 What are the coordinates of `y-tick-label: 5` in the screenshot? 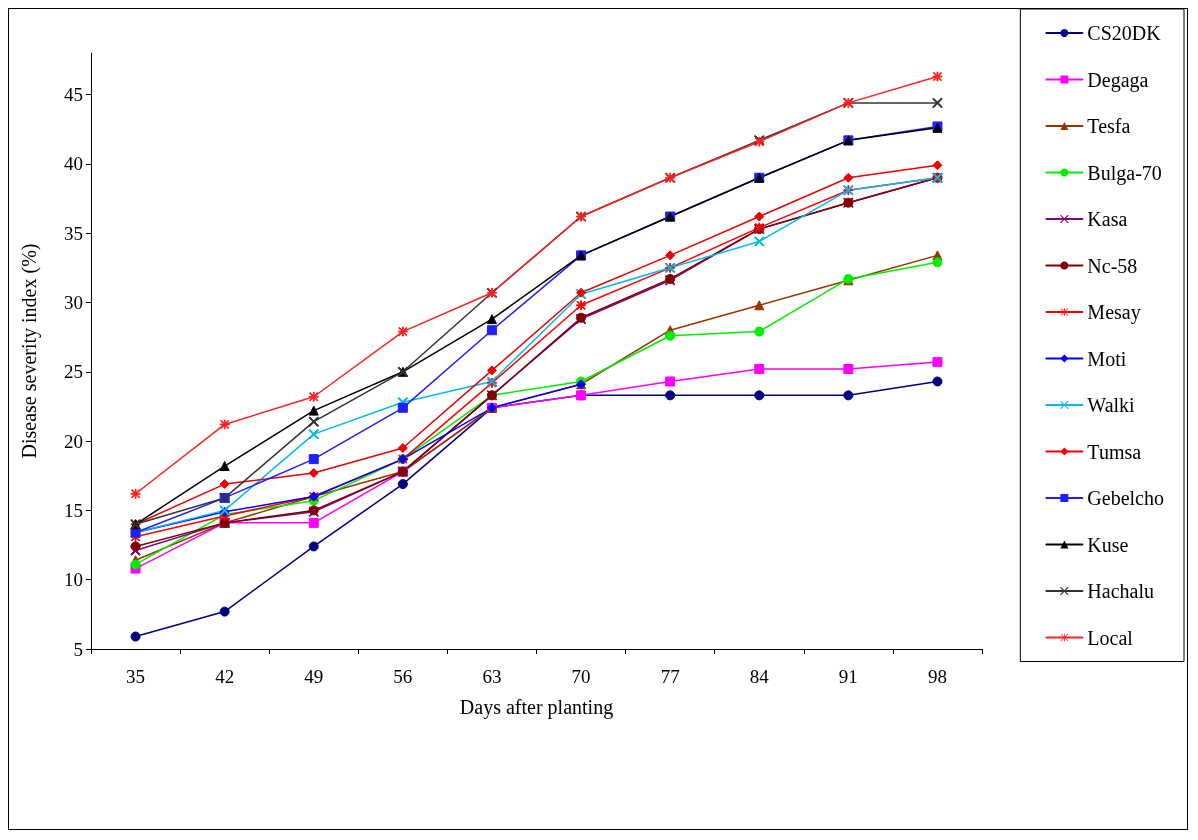 It's located at (78, 649).